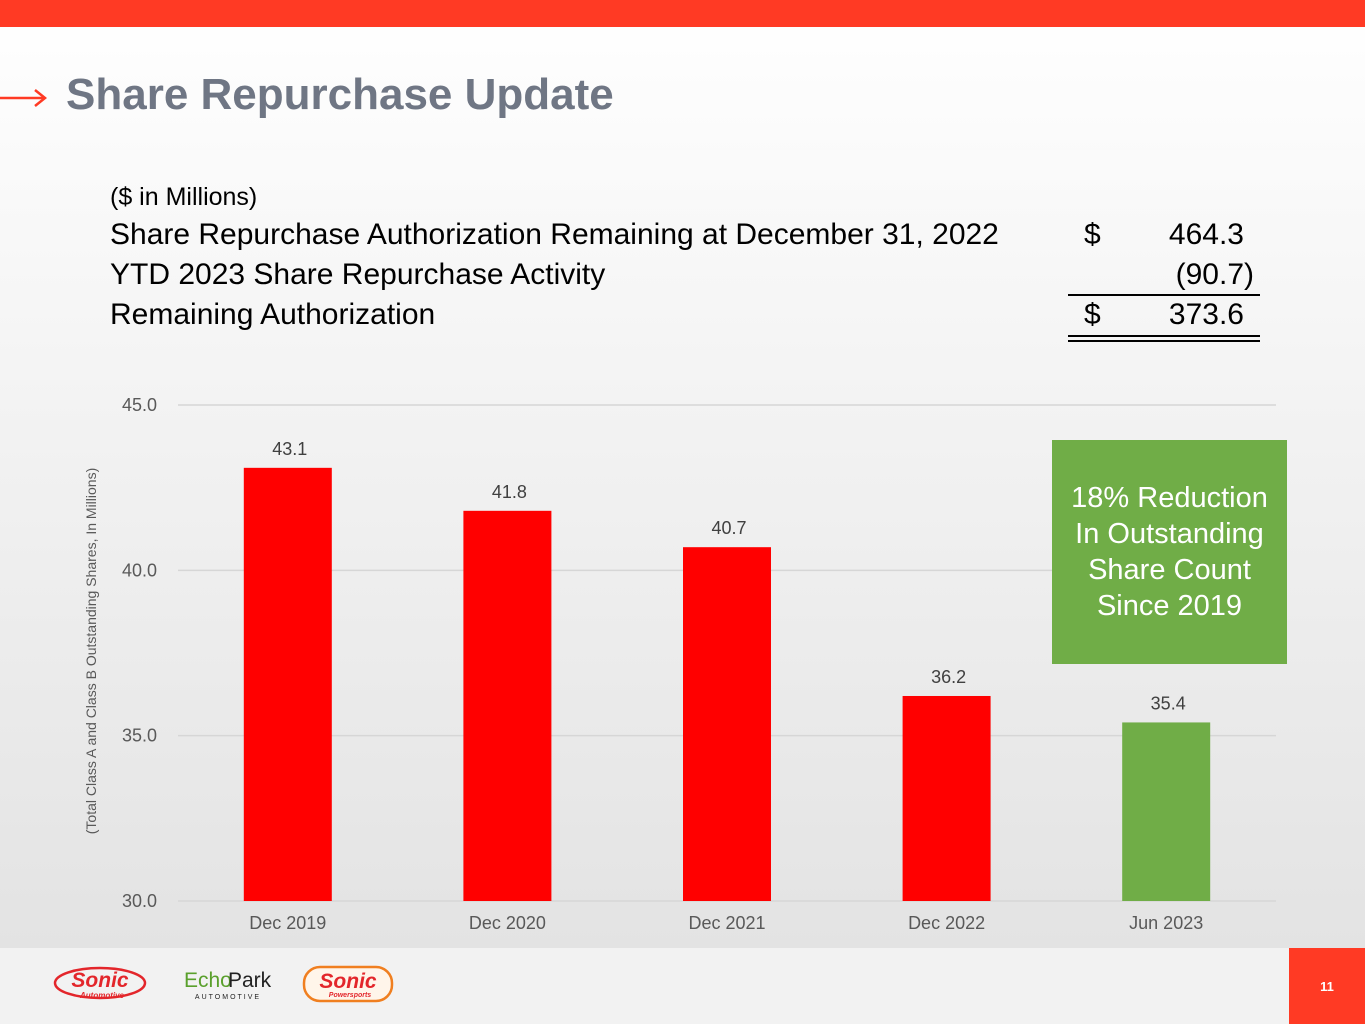 Image resolution: width=1365 pixels, height=1024 pixels. I want to click on bar-value-label: 35.4, so click(1168, 703).